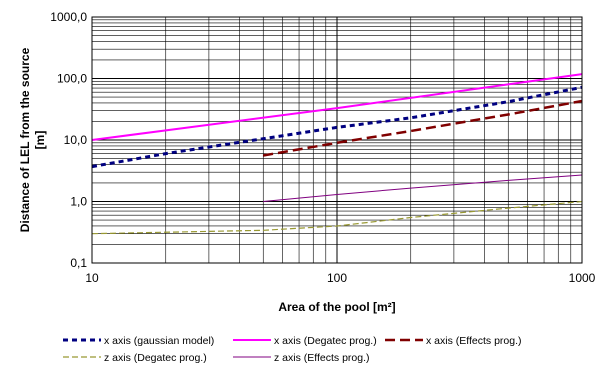 The width and height of the screenshot is (605, 369). I want to click on legend-label: x axis (Degatec prog.), so click(325, 341).